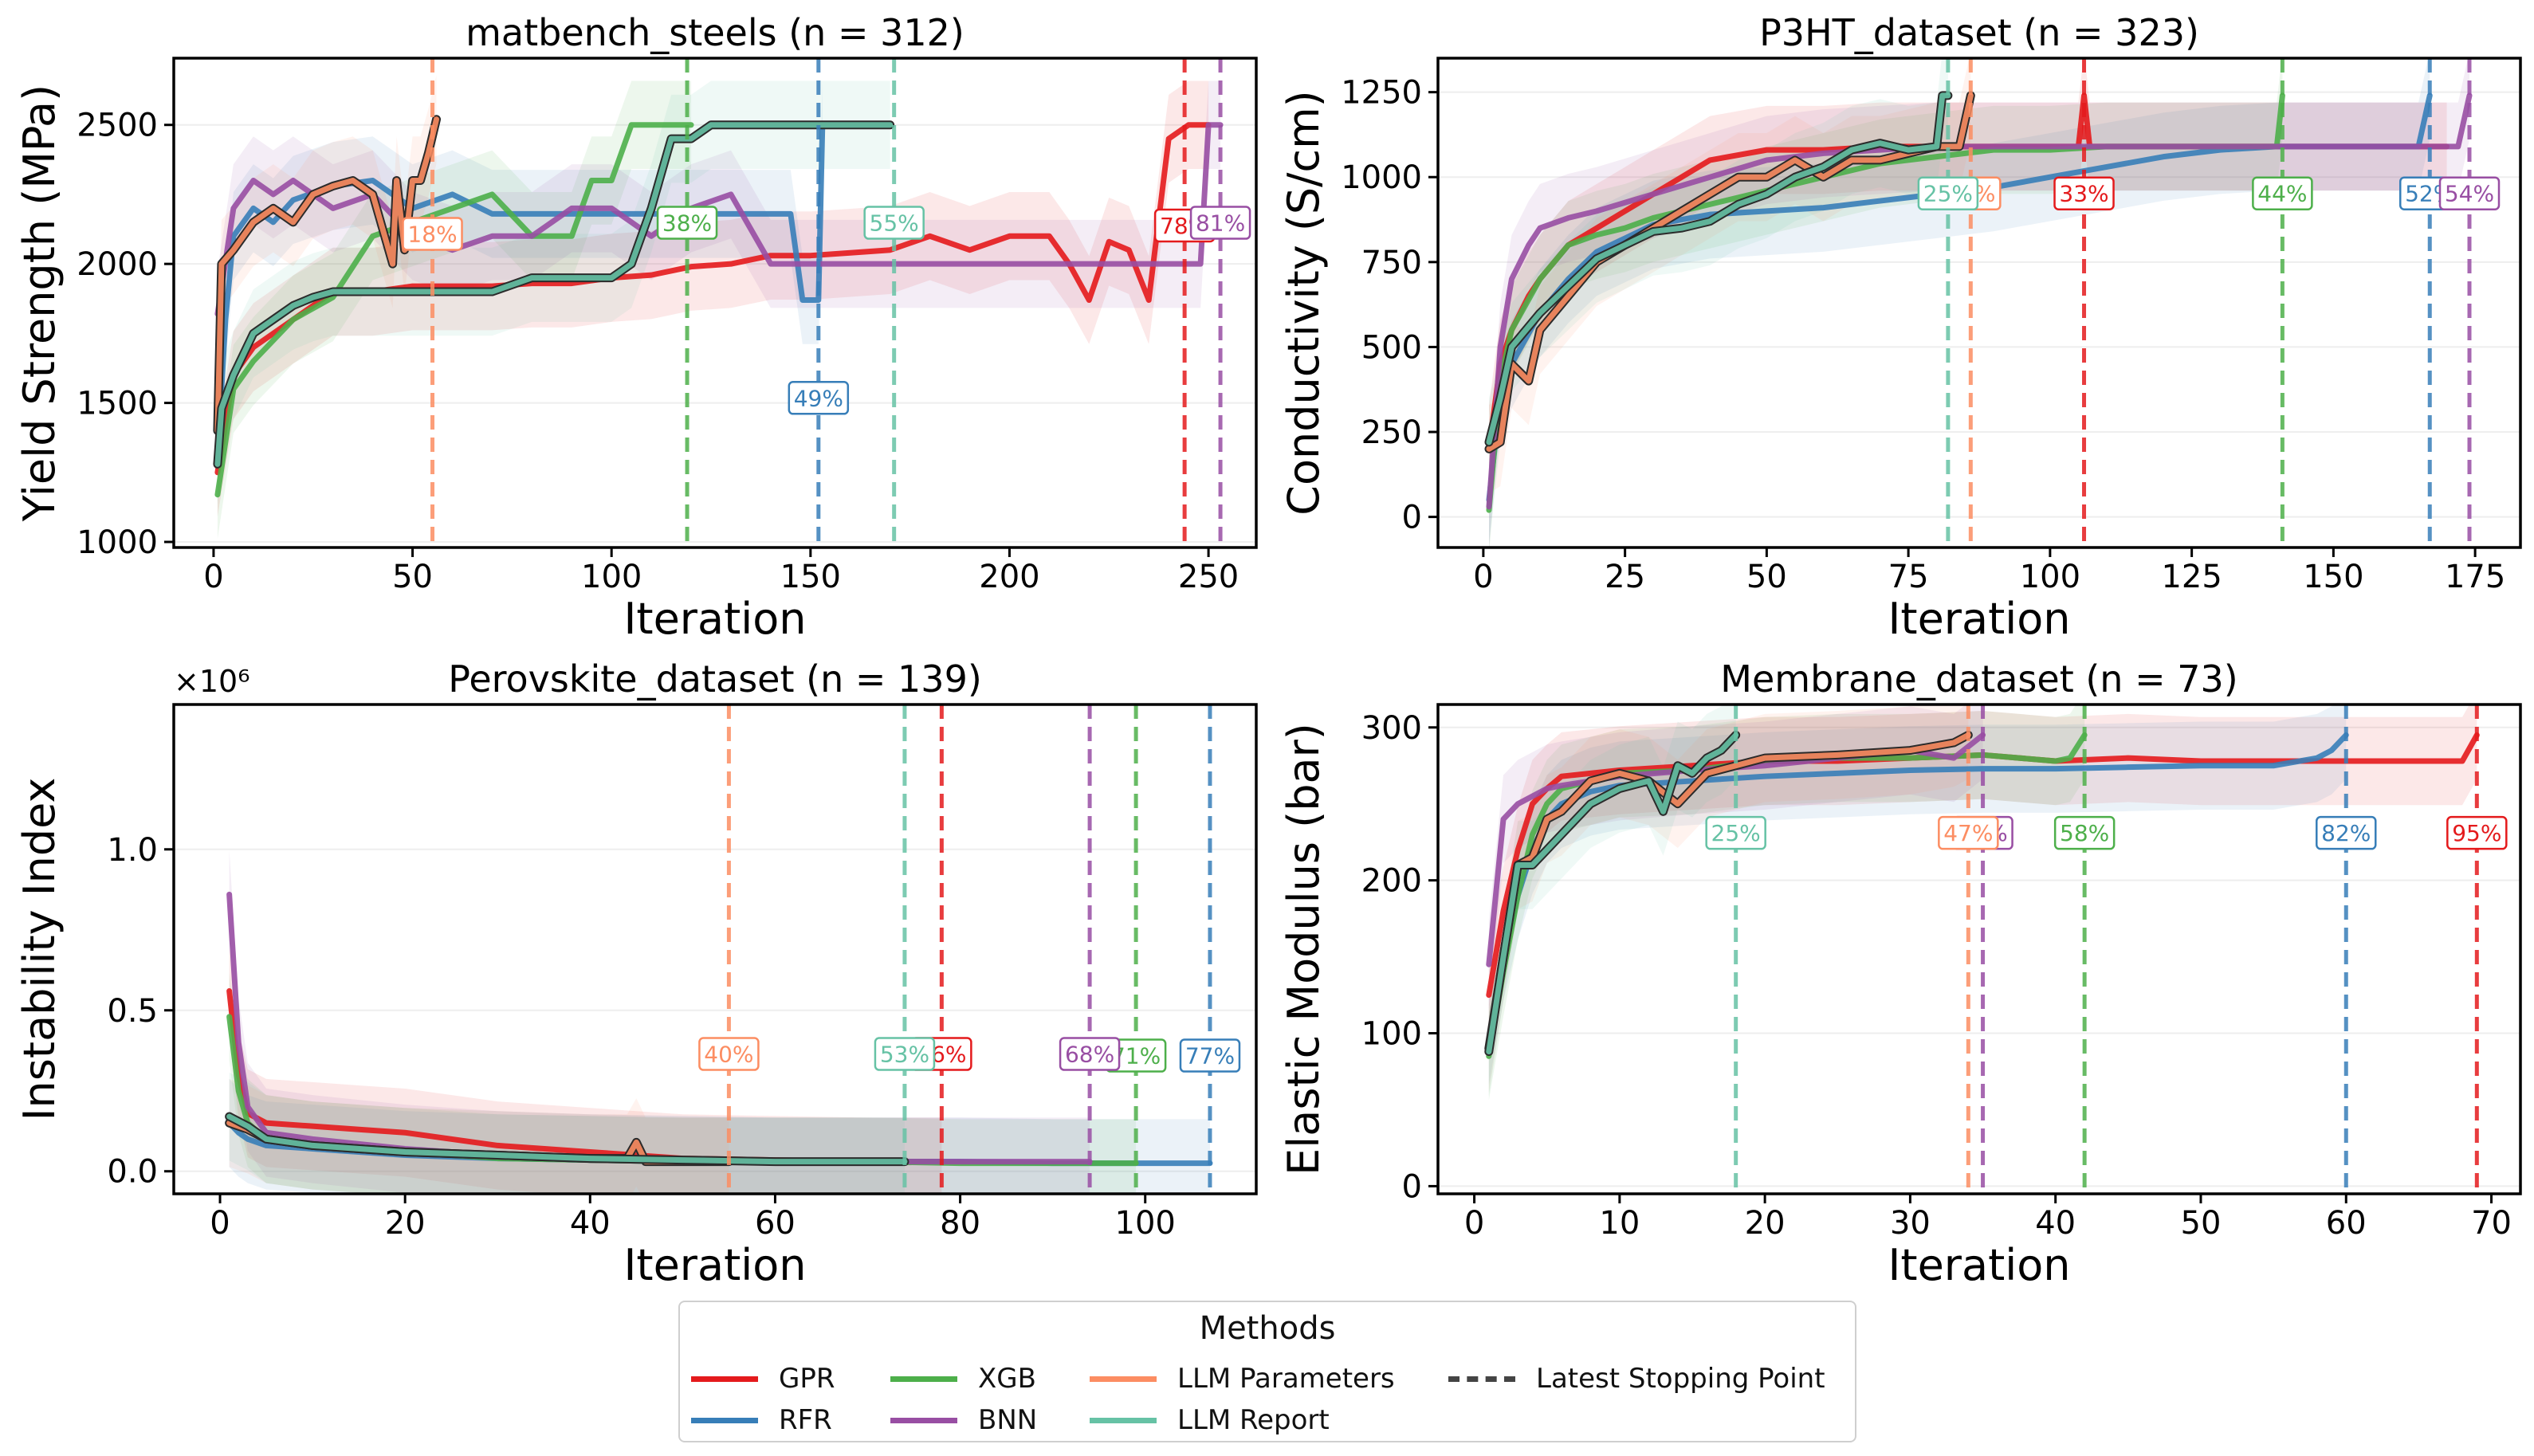  I want to click on stop-label-box-llm-report, so click(1948, 193).